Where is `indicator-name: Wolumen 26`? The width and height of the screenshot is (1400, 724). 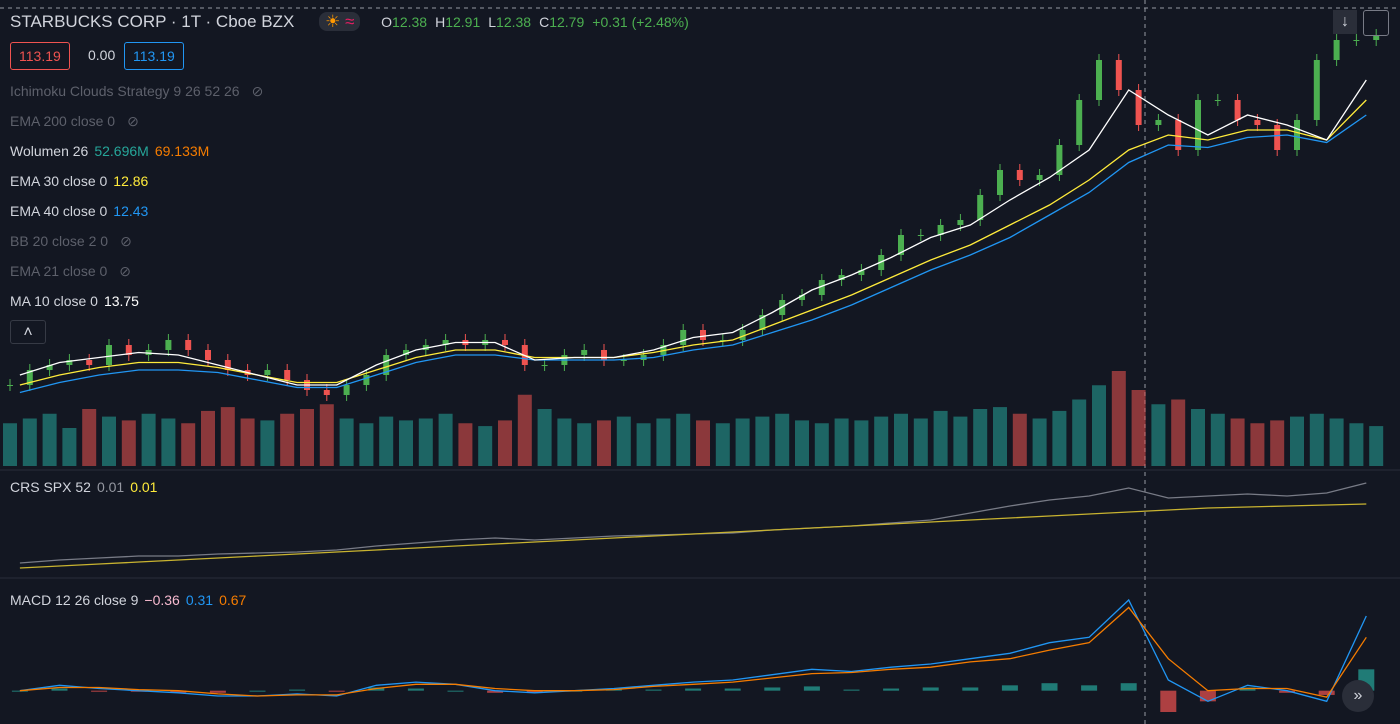
indicator-name: Wolumen 26 is located at coordinates (49, 151).